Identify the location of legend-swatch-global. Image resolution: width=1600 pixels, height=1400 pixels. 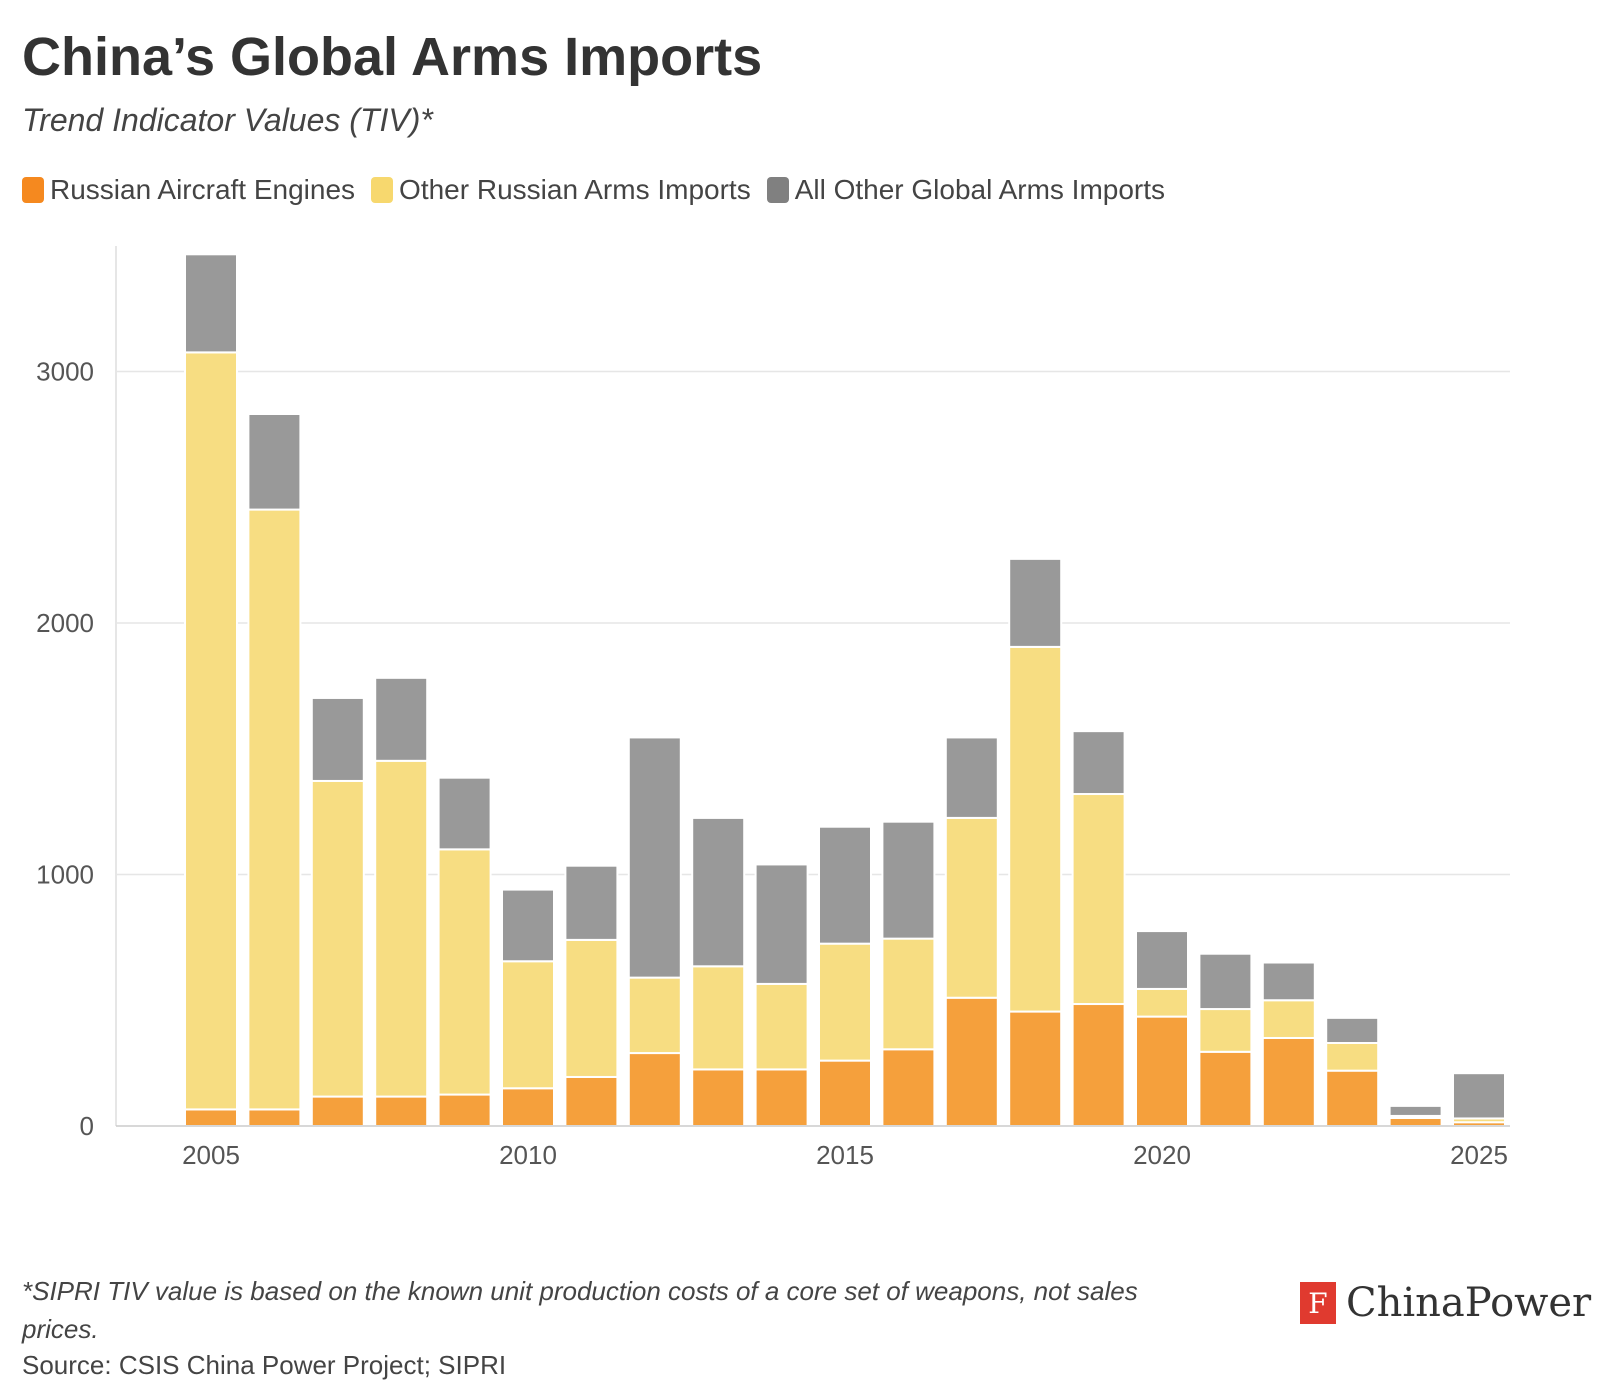
(777, 190).